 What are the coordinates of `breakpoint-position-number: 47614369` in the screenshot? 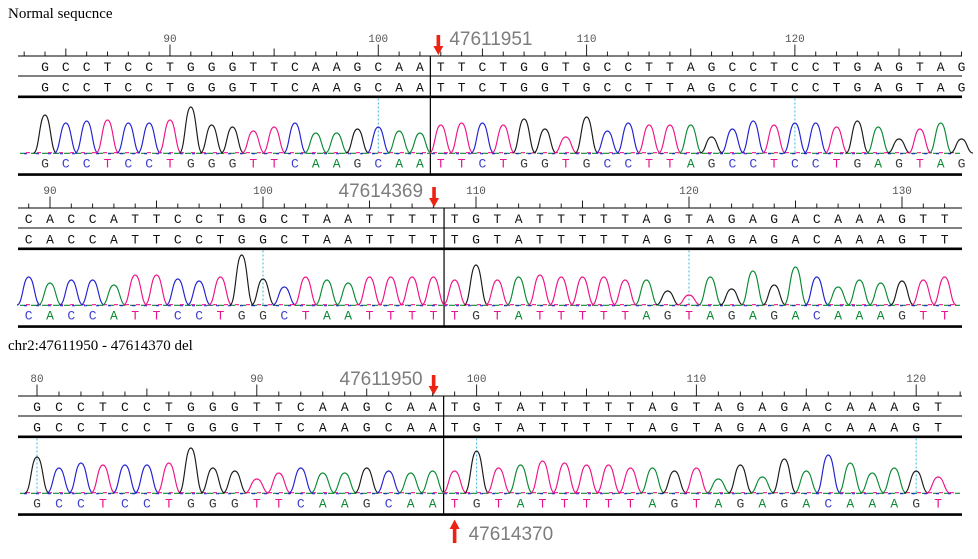 It's located at (381, 191).